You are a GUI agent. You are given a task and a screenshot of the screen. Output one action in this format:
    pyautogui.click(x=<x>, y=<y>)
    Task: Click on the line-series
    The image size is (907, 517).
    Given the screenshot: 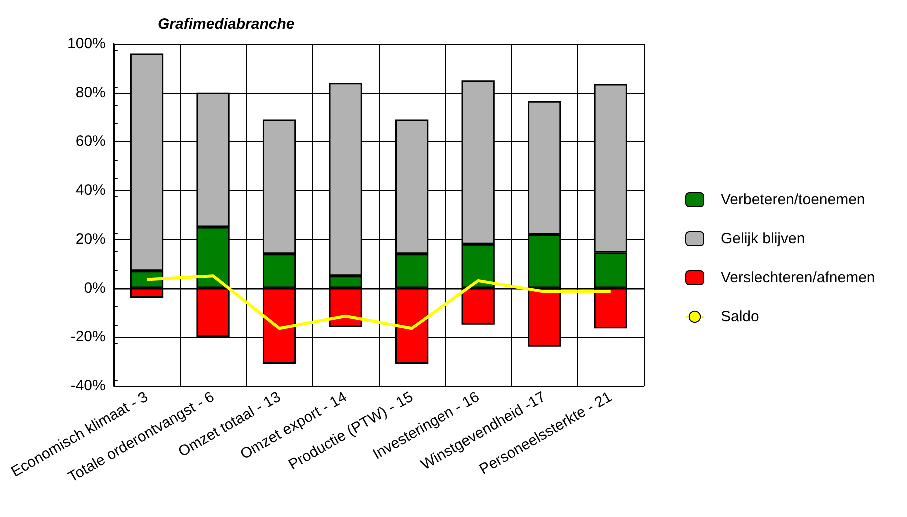 What is the action you would take?
    pyautogui.click(x=379, y=302)
    